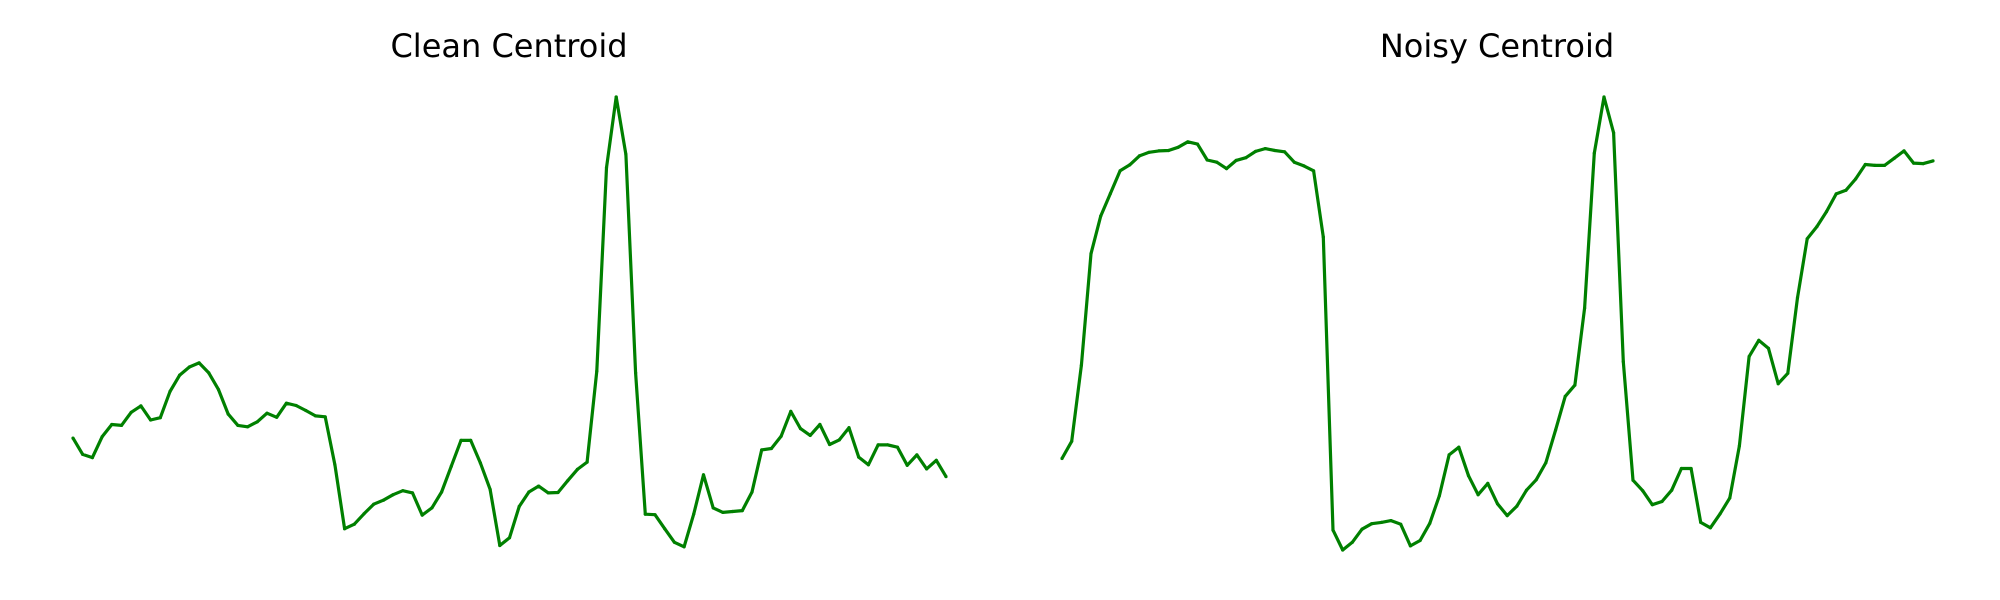 This screenshot has width=2000, height=600. What do you see at coordinates (1497, 46) in the screenshot?
I see `noisy-centroid-title: Noisy Centroid` at bounding box center [1497, 46].